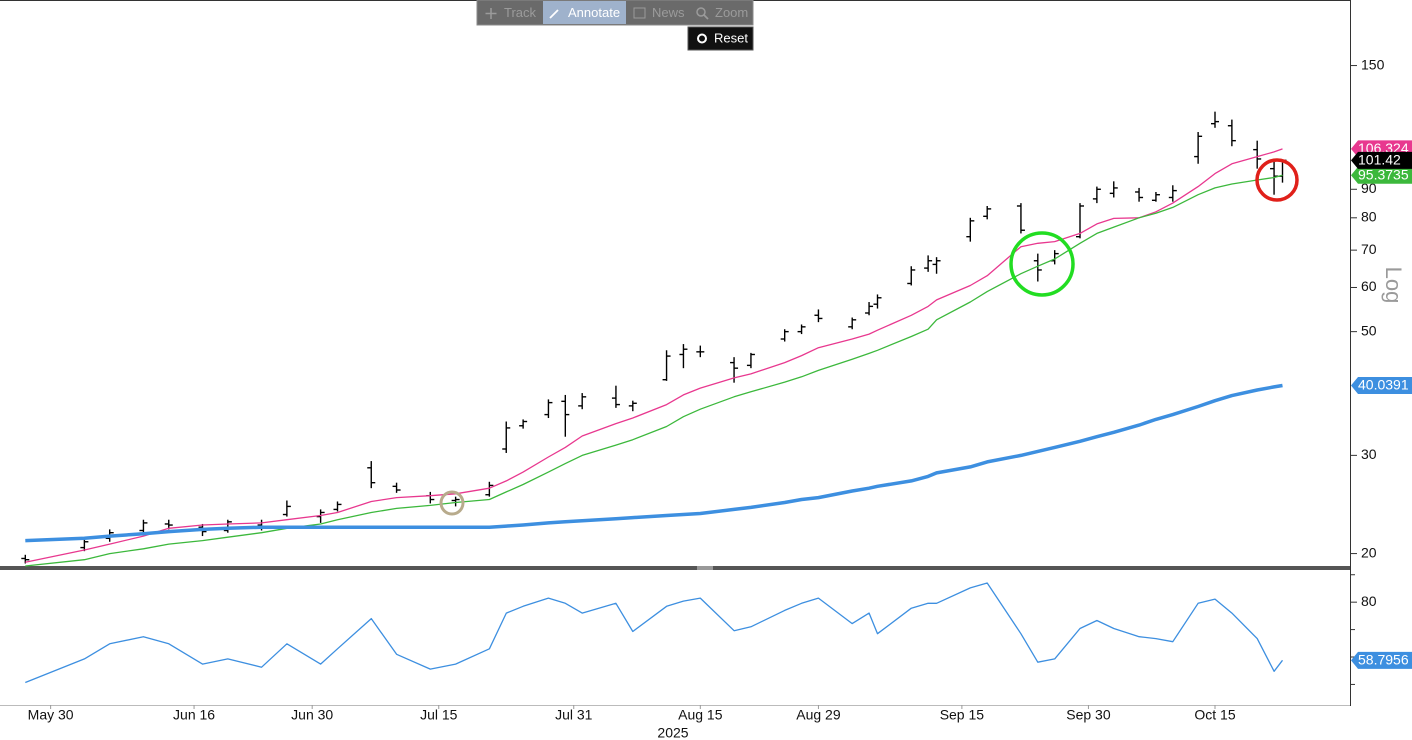 The height and width of the screenshot is (740, 1412). I want to click on x-tick-label: Jul 15, so click(439, 715).